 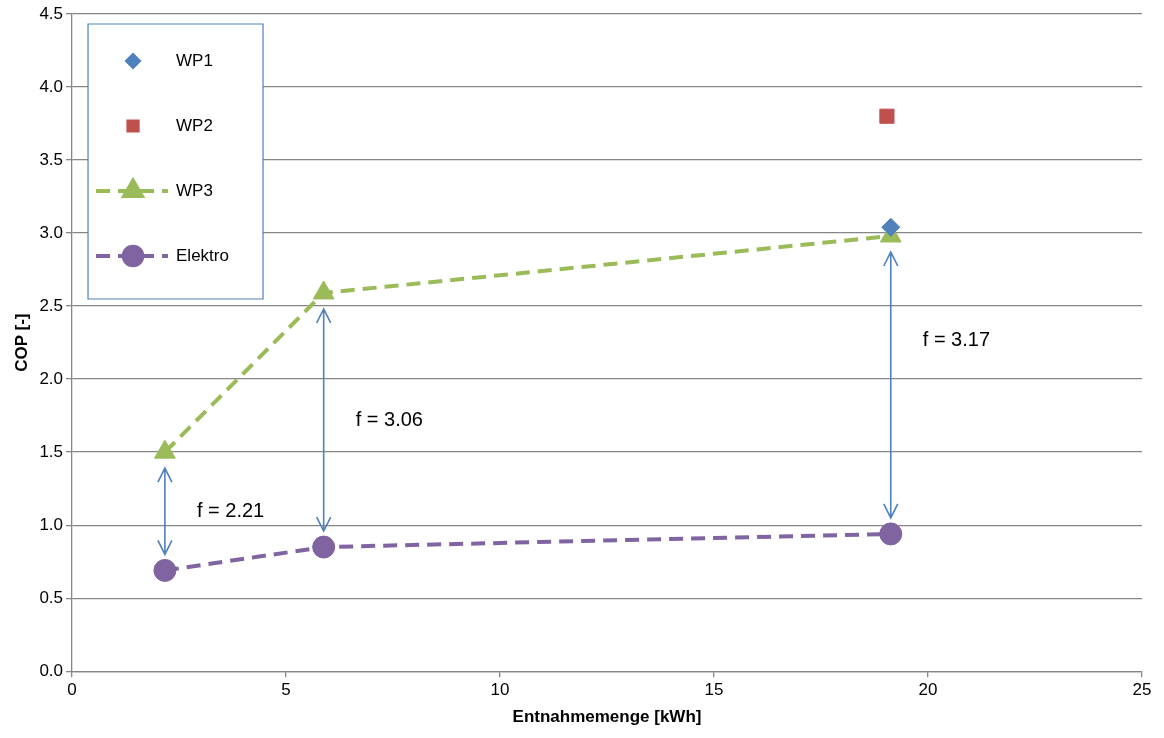 I want to click on y-tick-label: 1.0, so click(x=51, y=524).